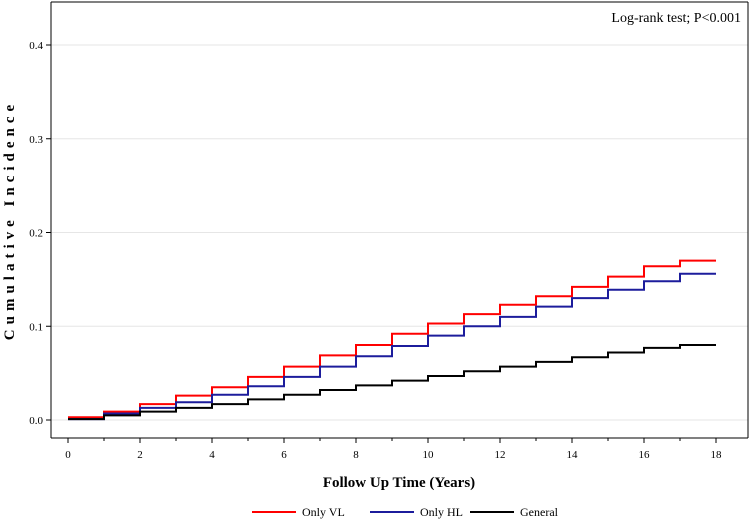 The height and width of the screenshot is (520, 751). I want to click on legend-label-only-vl: Only VL, so click(323, 512).